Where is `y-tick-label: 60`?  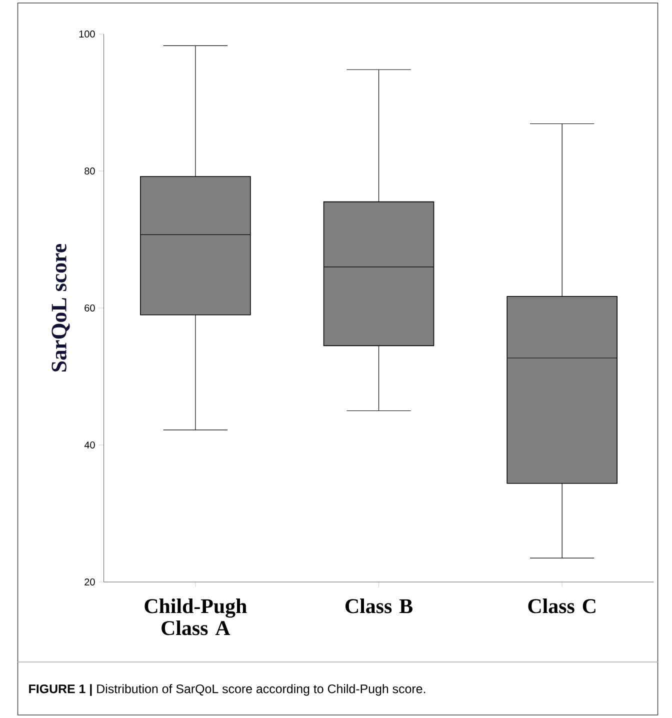
y-tick-label: 60 is located at coordinates (89, 308).